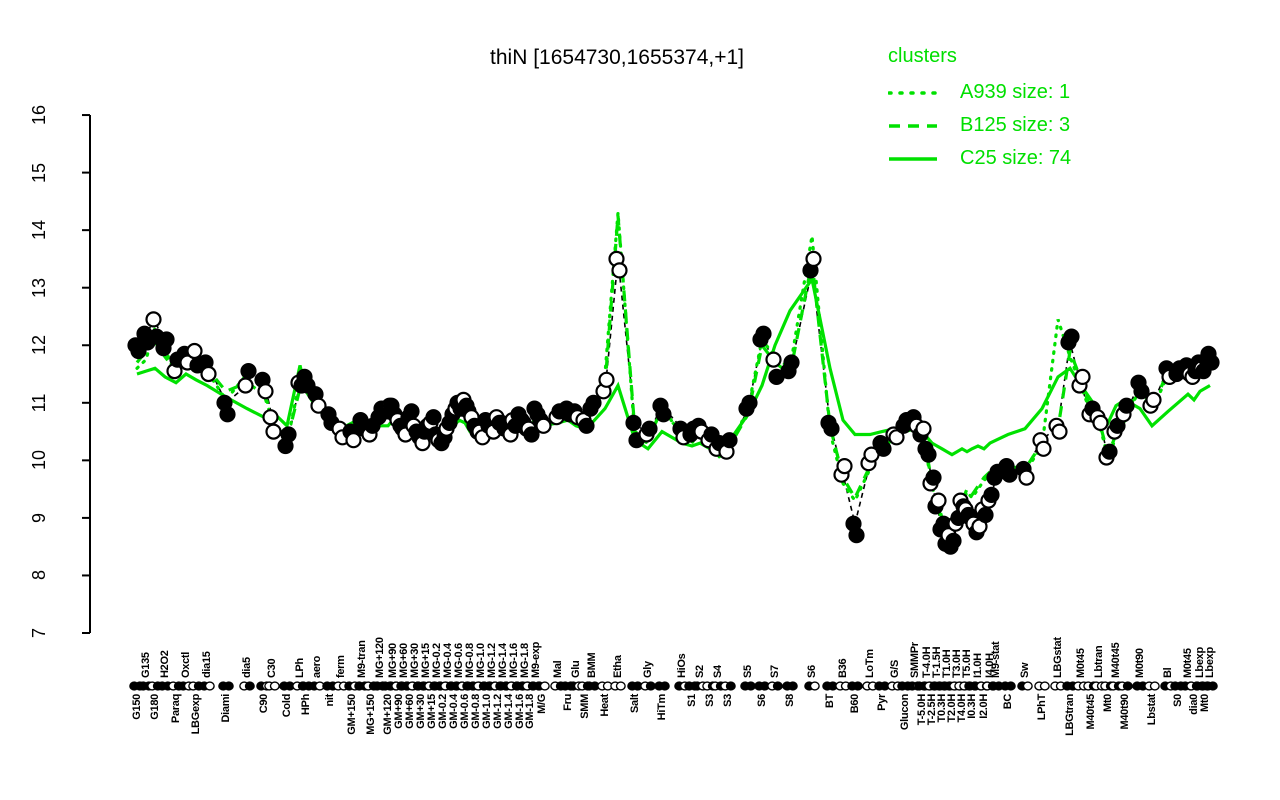  Describe the element at coordinates (542, 704) in the screenshot. I see `x-axis-label: M/G` at that location.